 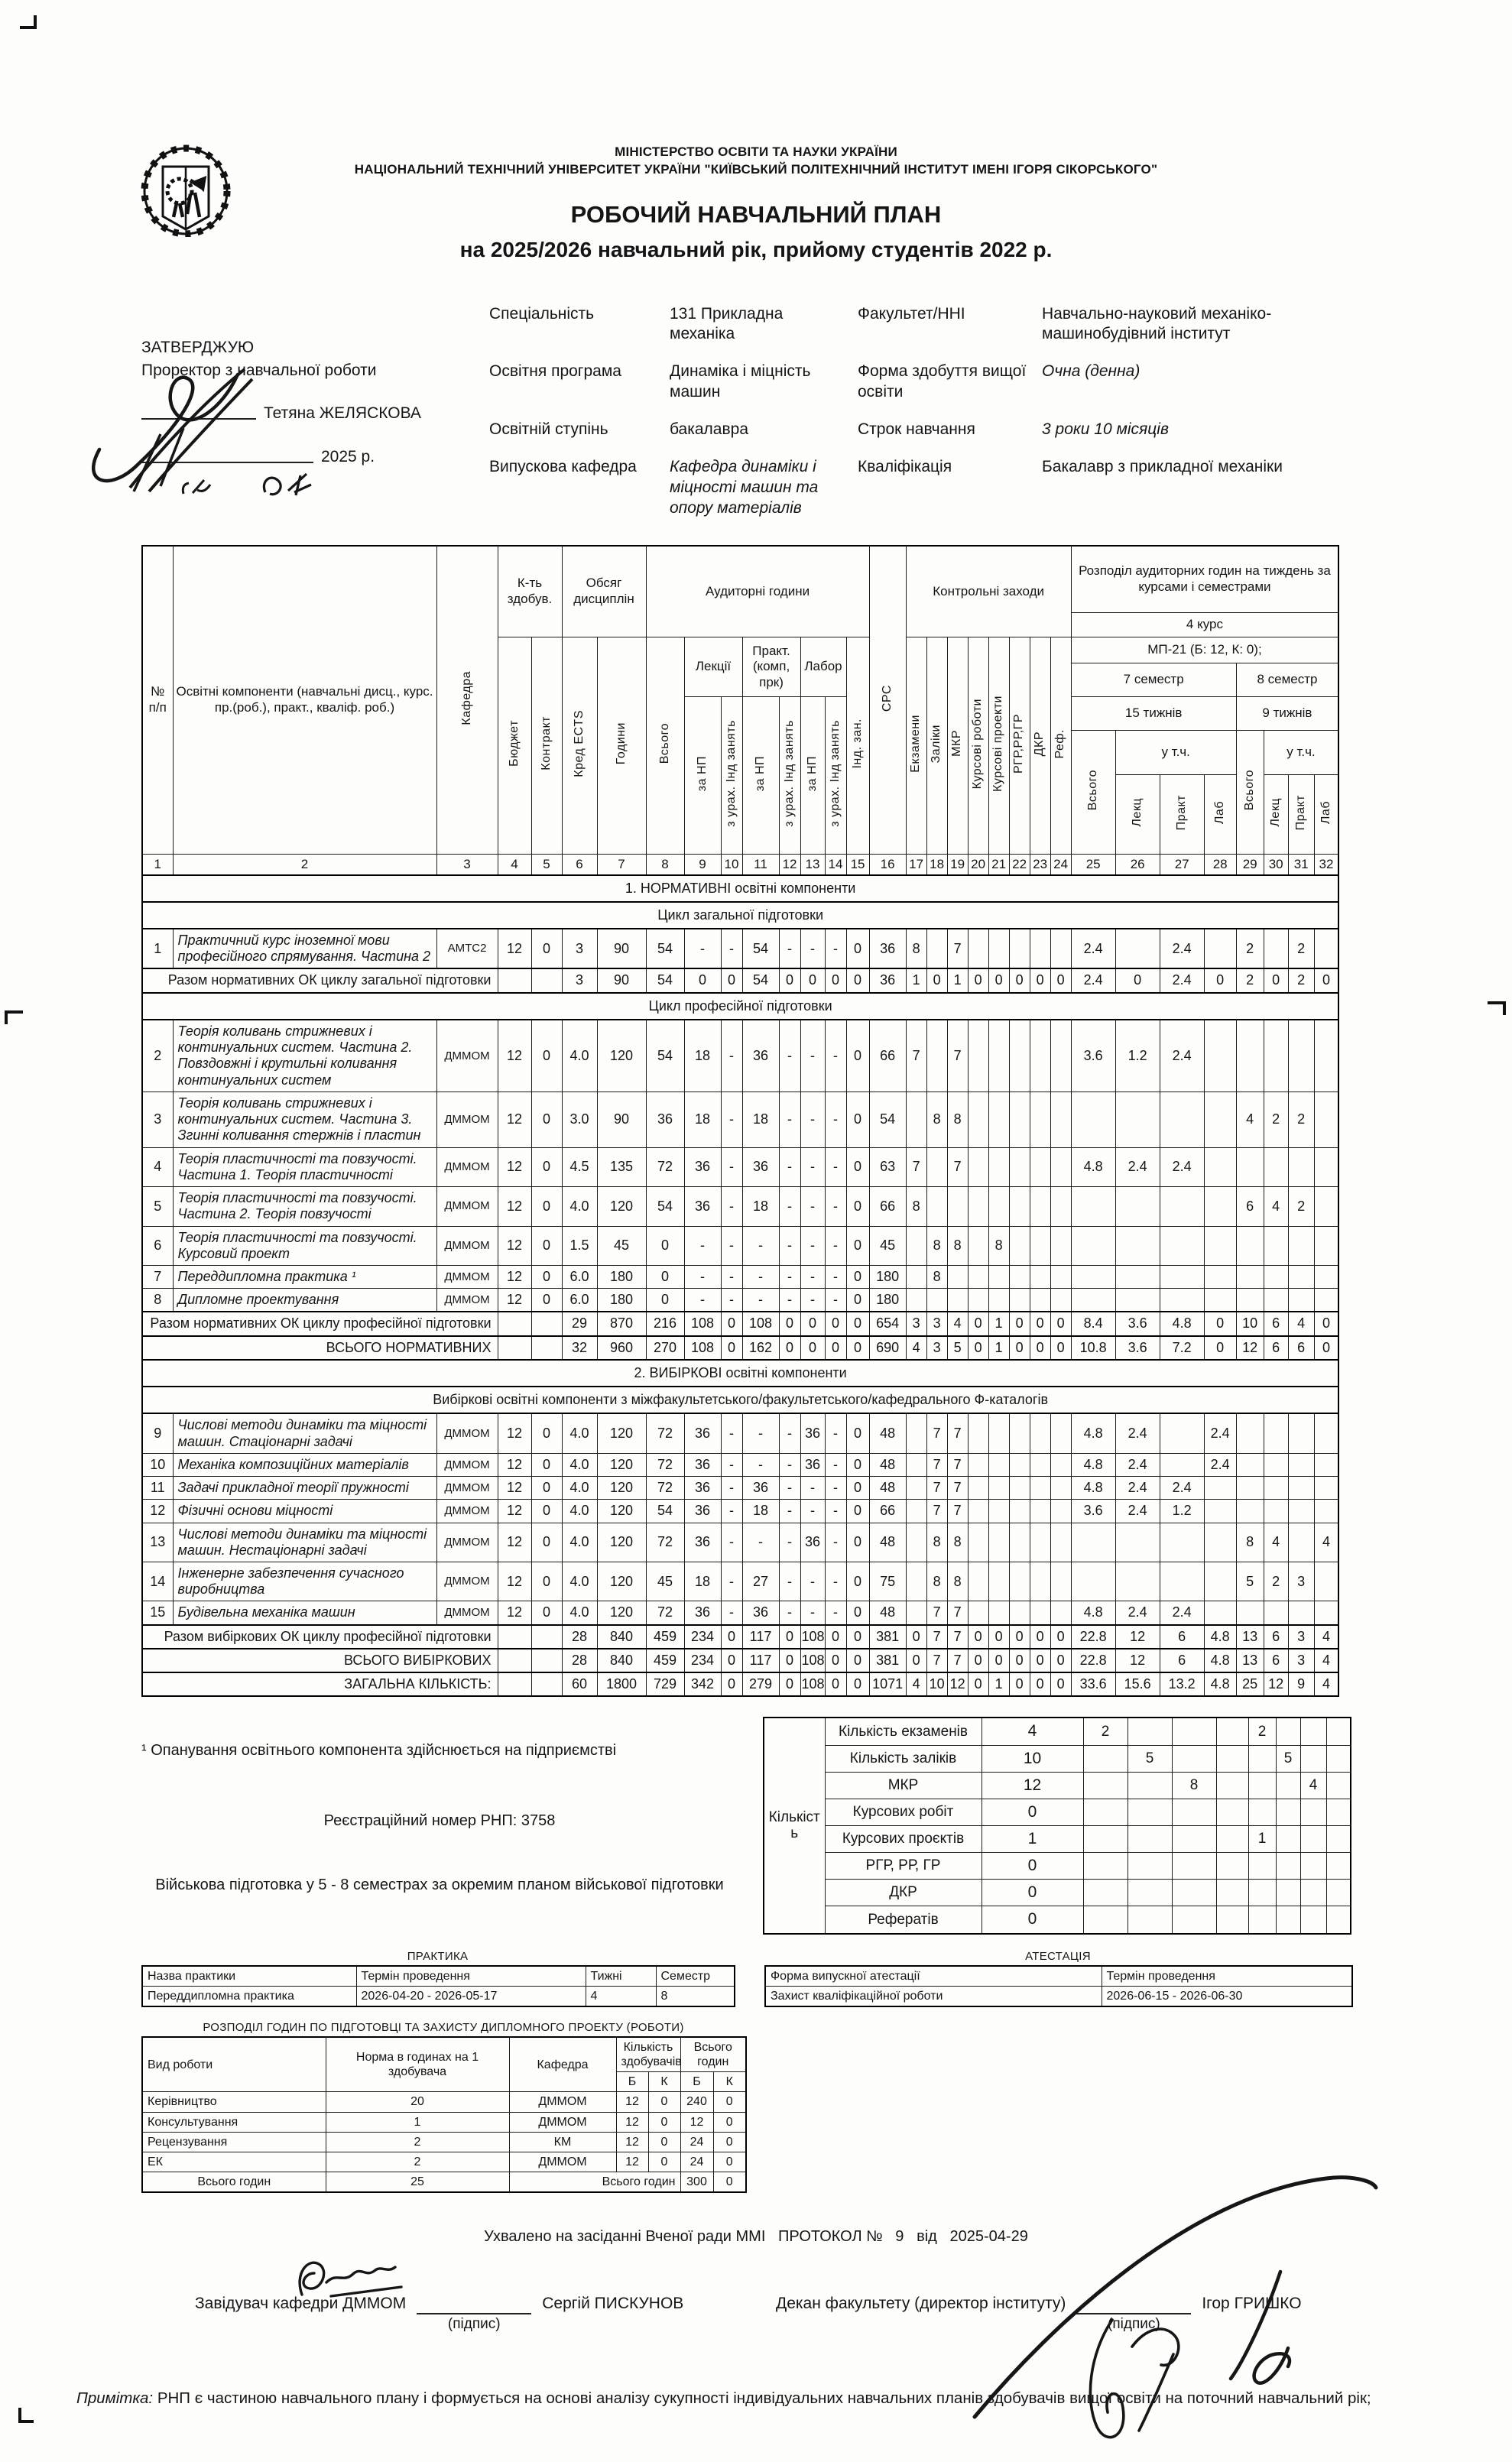 I want to click on total-value: 4.8, so click(x=1220, y=1684).